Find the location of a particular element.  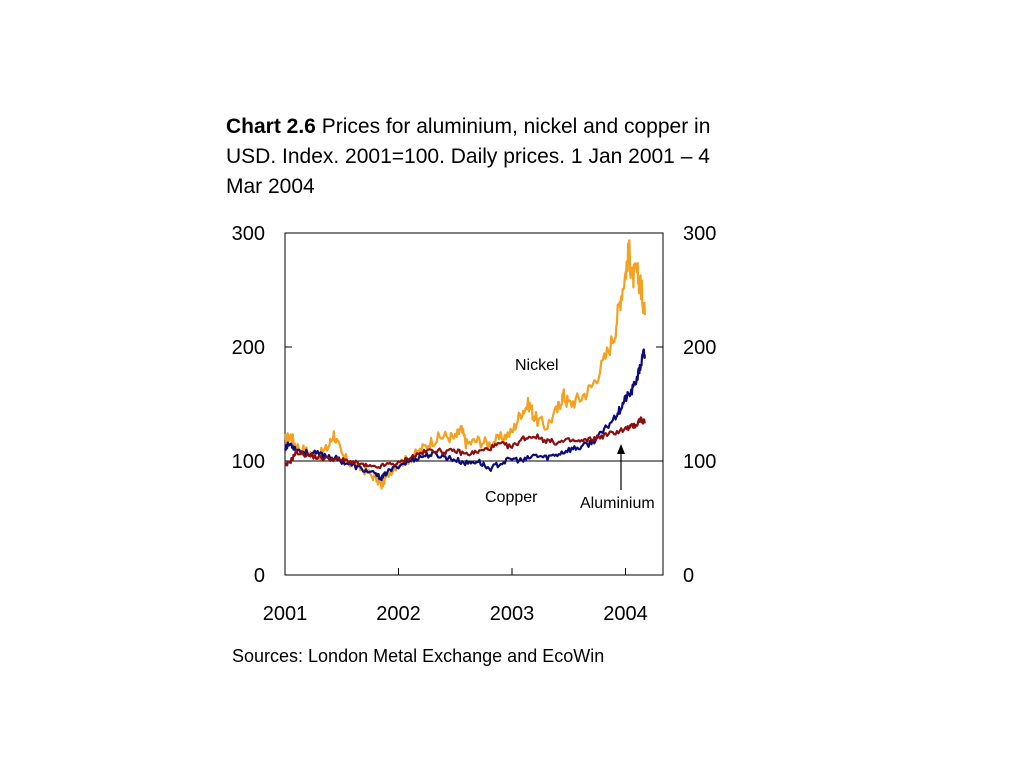

y-tick-label-left: 100 is located at coordinates (248, 462).